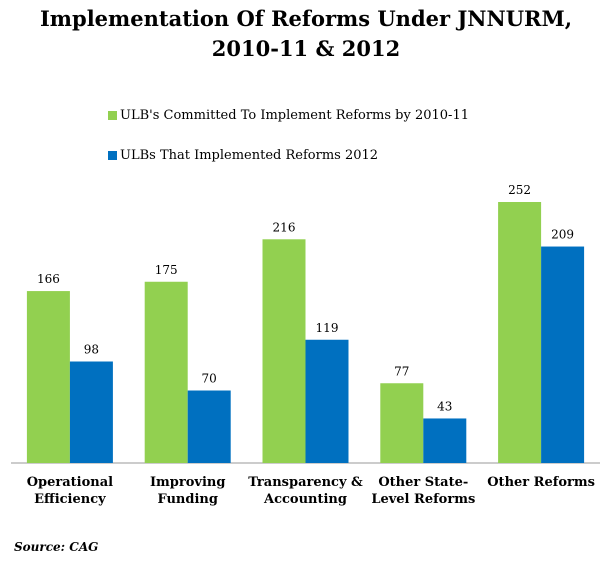  What do you see at coordinates (249, 155) in the screenshot?
I see `legend-label-implemented: ULBs That Implemented Reforms 2012` at bounding box center [249, 155].